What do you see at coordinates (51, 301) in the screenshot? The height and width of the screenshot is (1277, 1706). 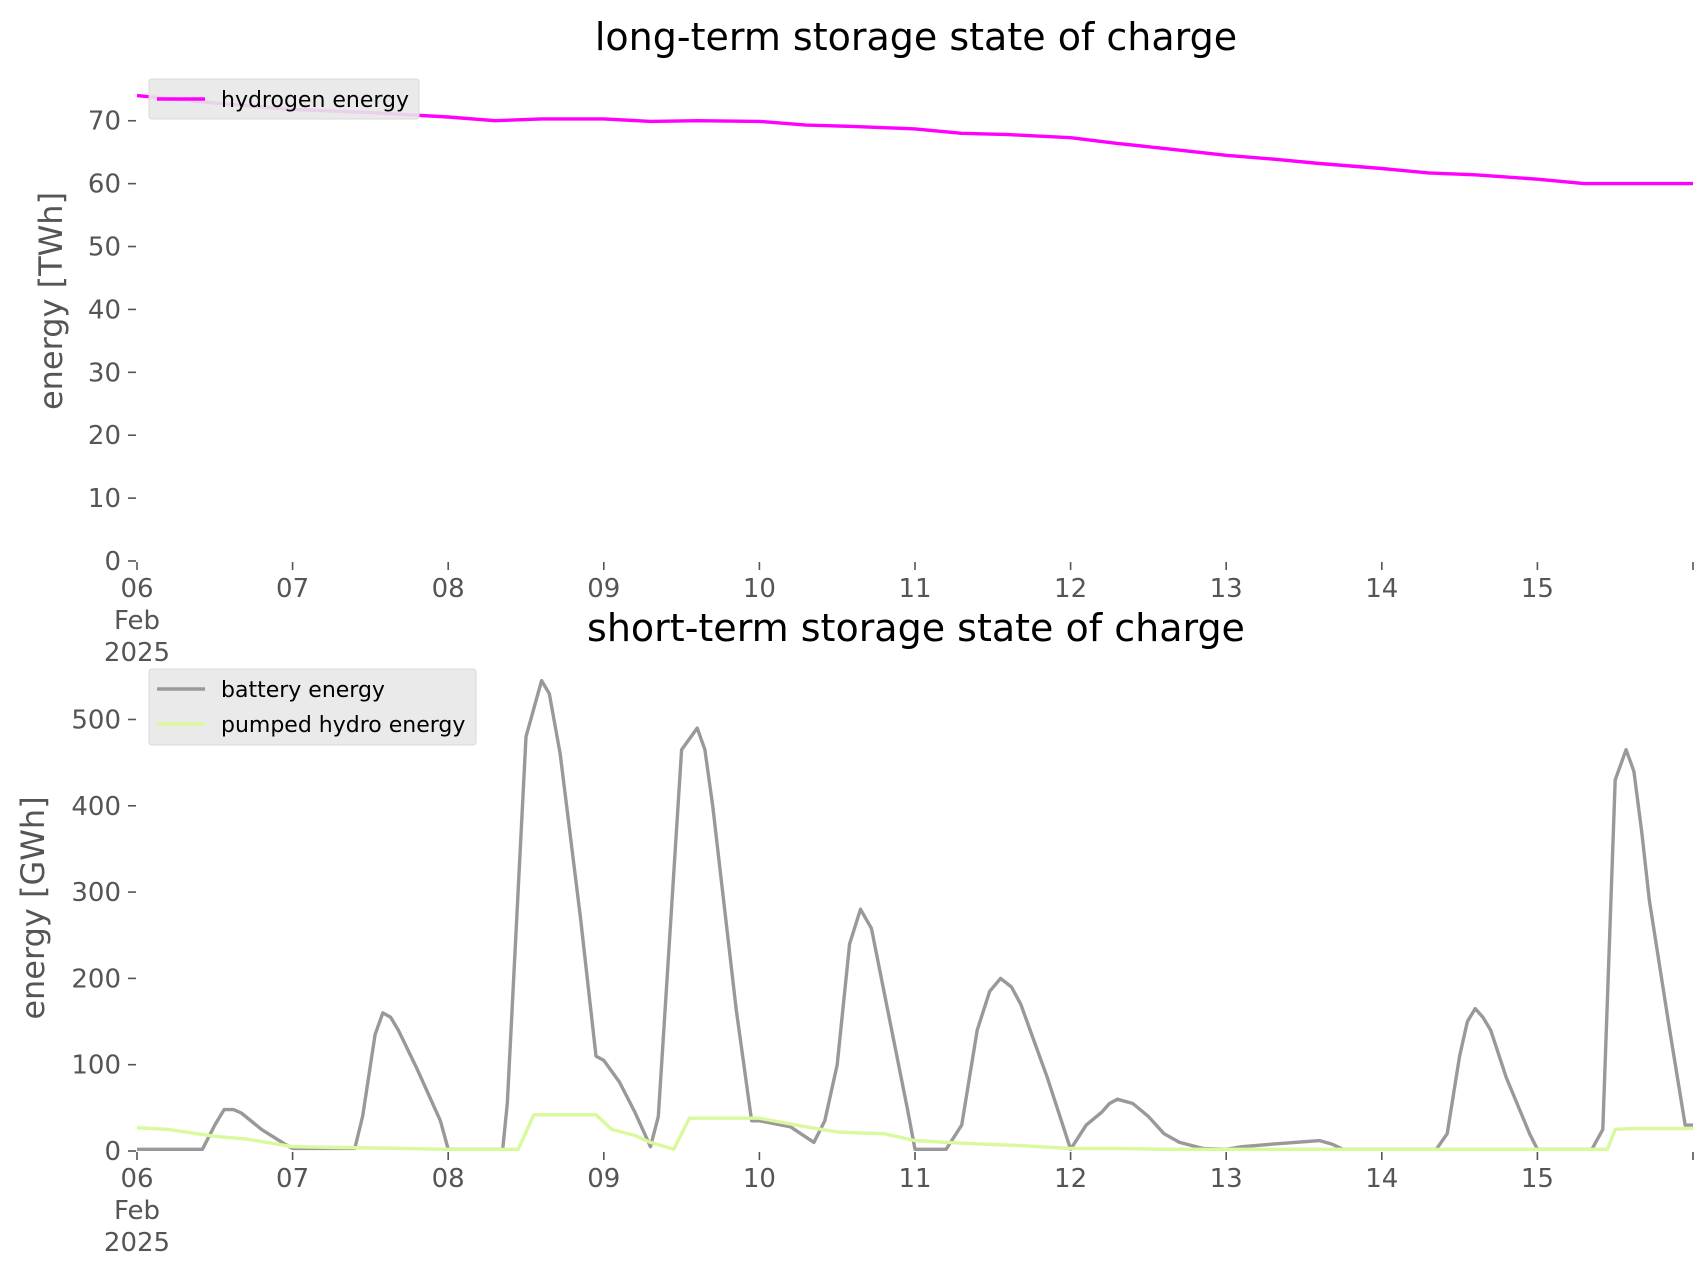 I see `y-axis-label: energy [TWh]` at bounding box center [51, 301].